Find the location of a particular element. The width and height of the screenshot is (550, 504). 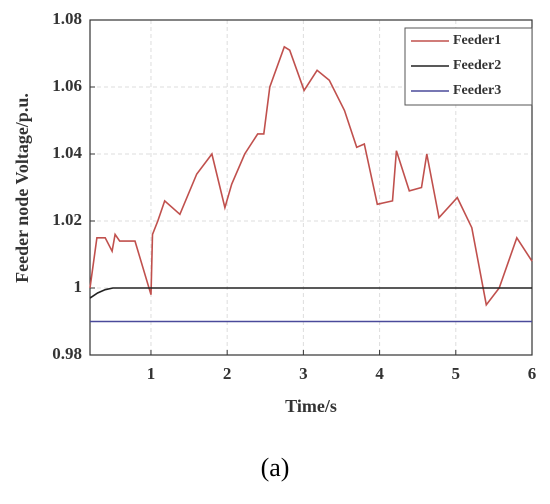

y-tick-label: 1.08 is located at coordinates (67, 18).